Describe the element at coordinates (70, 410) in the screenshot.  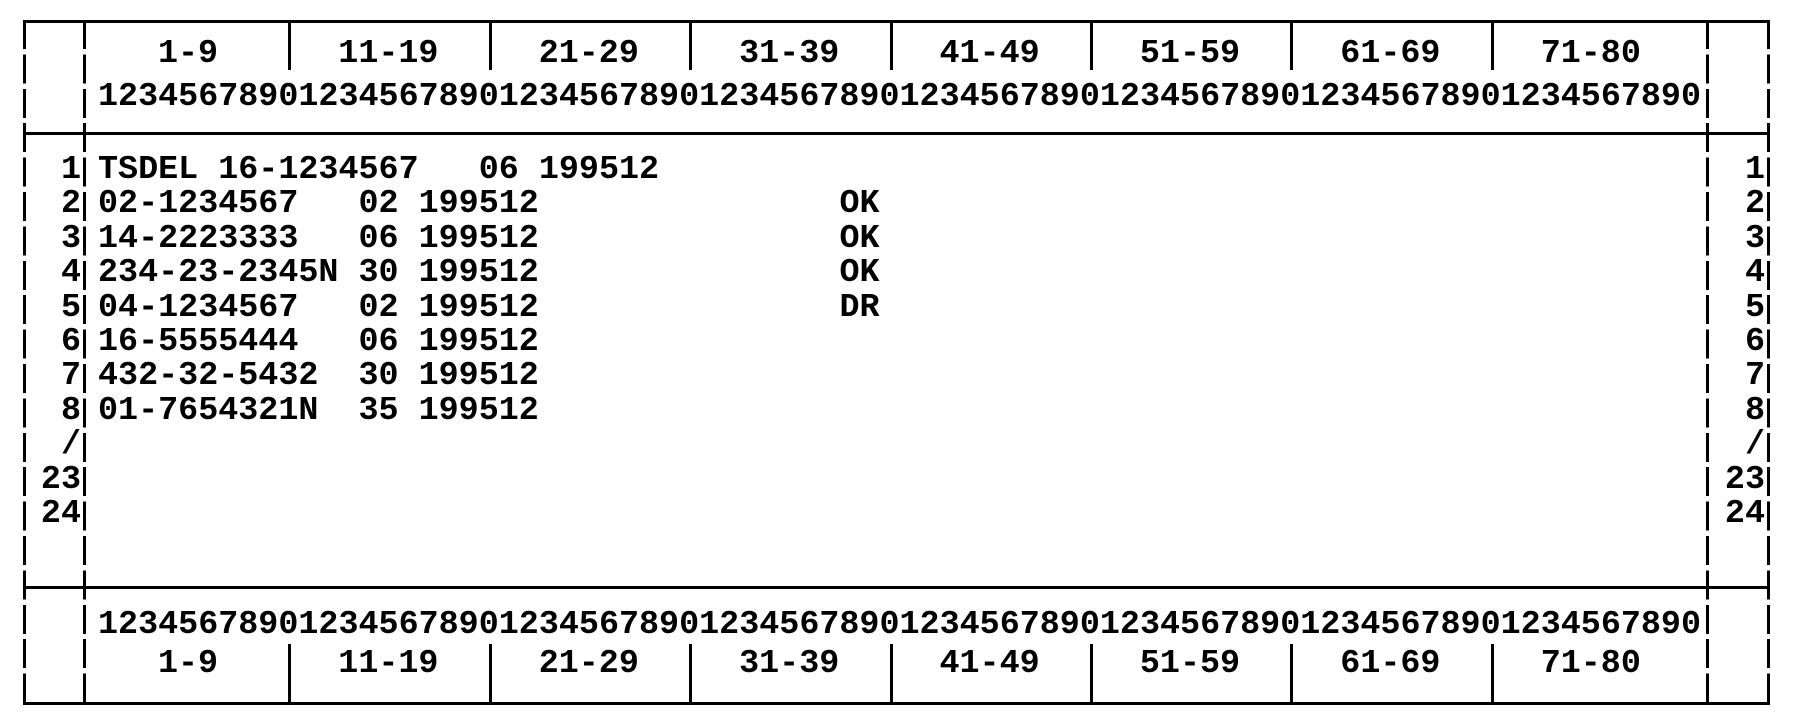
I see `line-number-left: 8` at that location.